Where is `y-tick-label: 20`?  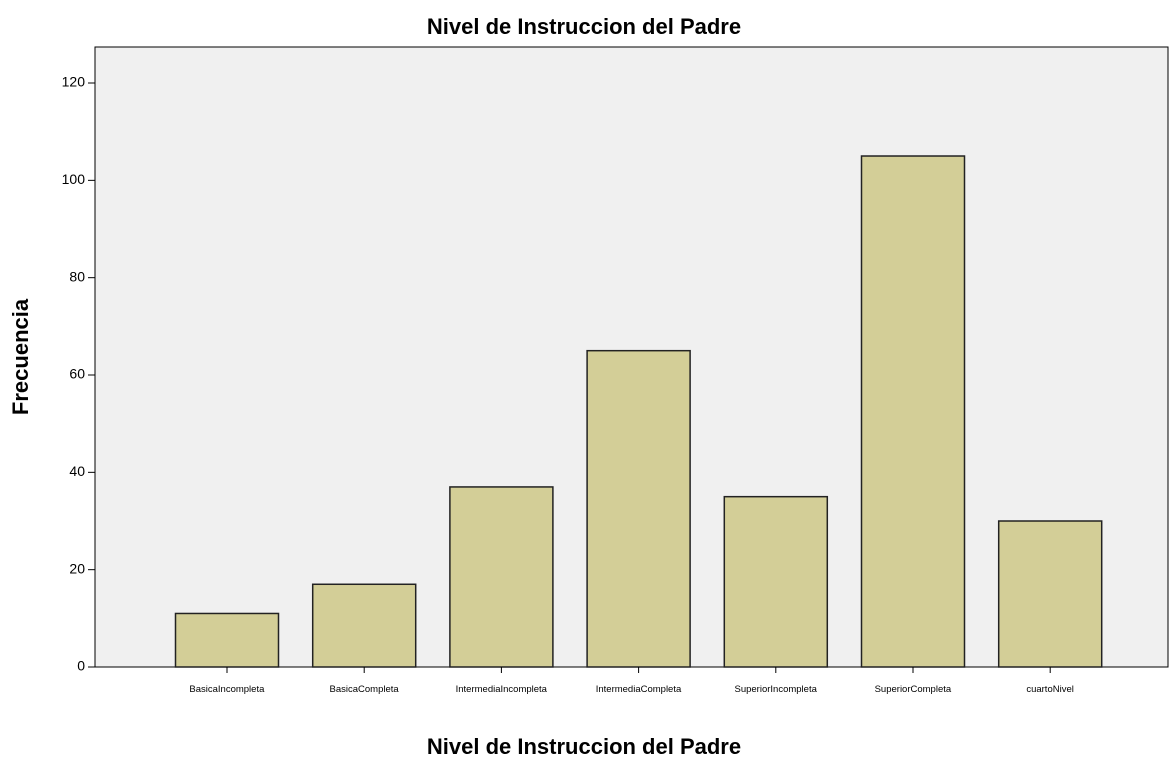
y-tick-label: 20 is located at coordinates (77, 568).